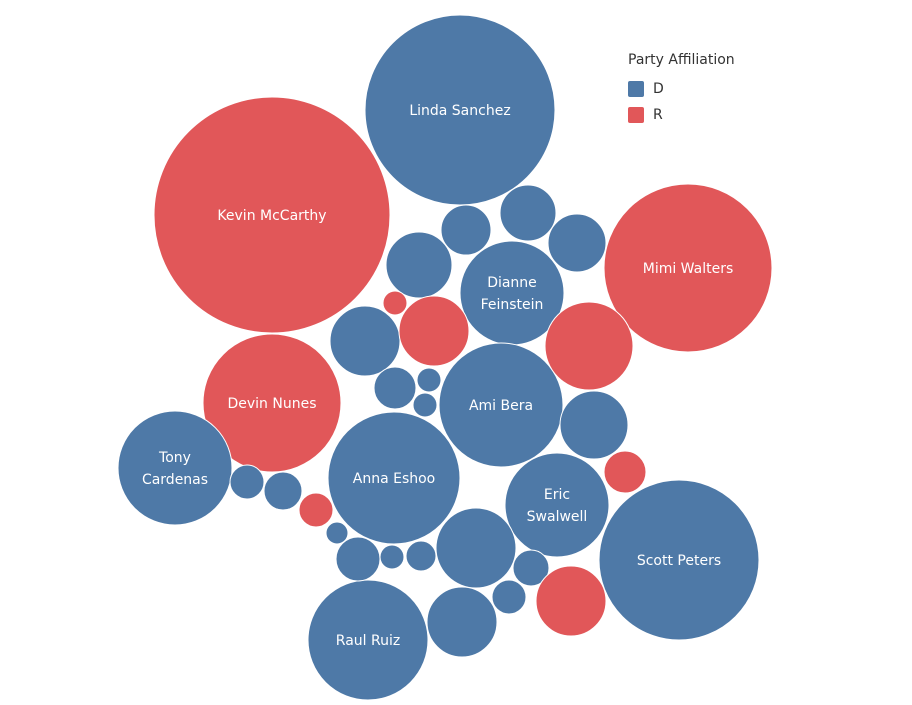 Image resolution: width=912 pixels, height=705 pixels. Describe the element at coordinates (681, 115) in the screenshot. I see `legend-item-r: R` at that location.